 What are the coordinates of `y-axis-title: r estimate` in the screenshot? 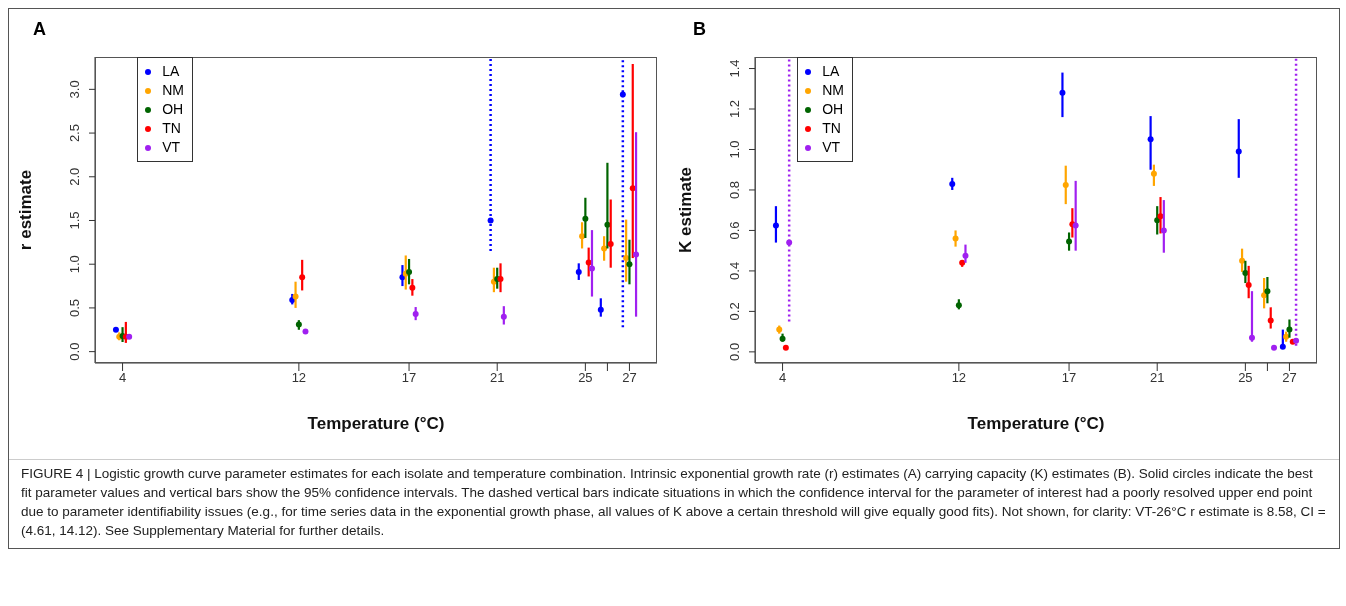 It's located at (26, 210).